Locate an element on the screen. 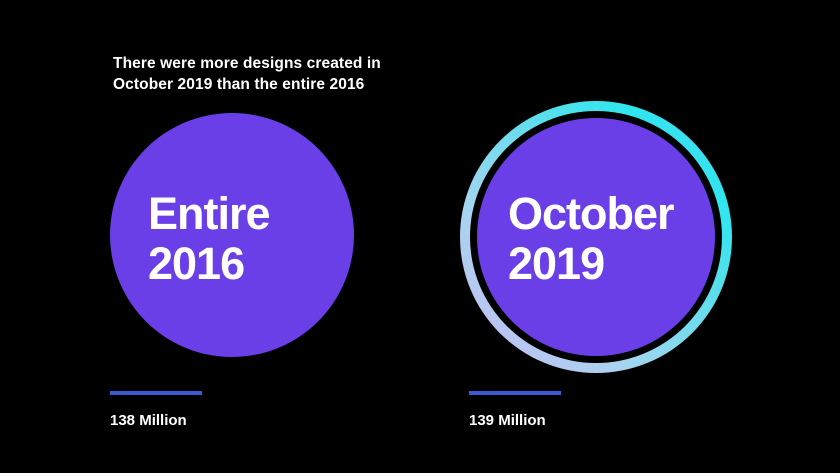 This screenshot has height=473, width=840. headline-line-1: There were more designs created in is located at coordinates (247, 63).